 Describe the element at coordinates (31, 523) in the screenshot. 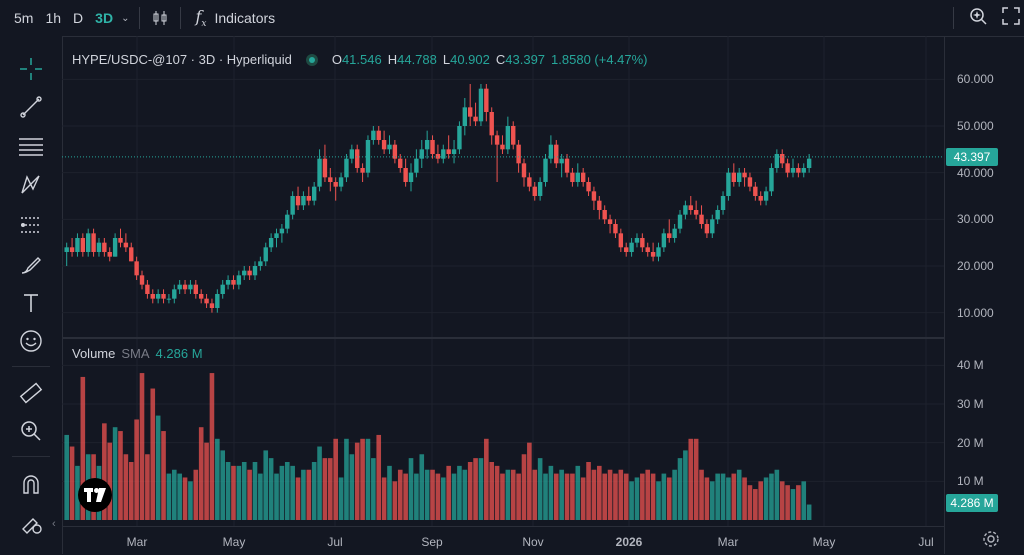

I see `lock-icon` at that location.